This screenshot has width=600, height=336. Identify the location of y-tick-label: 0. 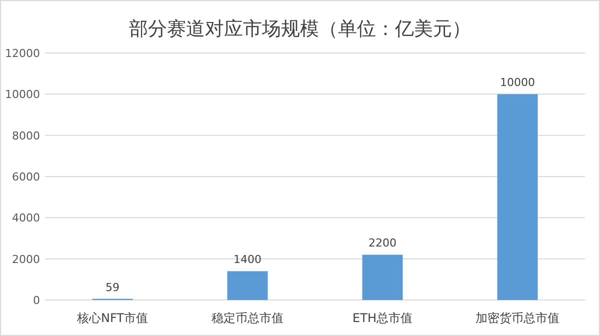
(36, 300).